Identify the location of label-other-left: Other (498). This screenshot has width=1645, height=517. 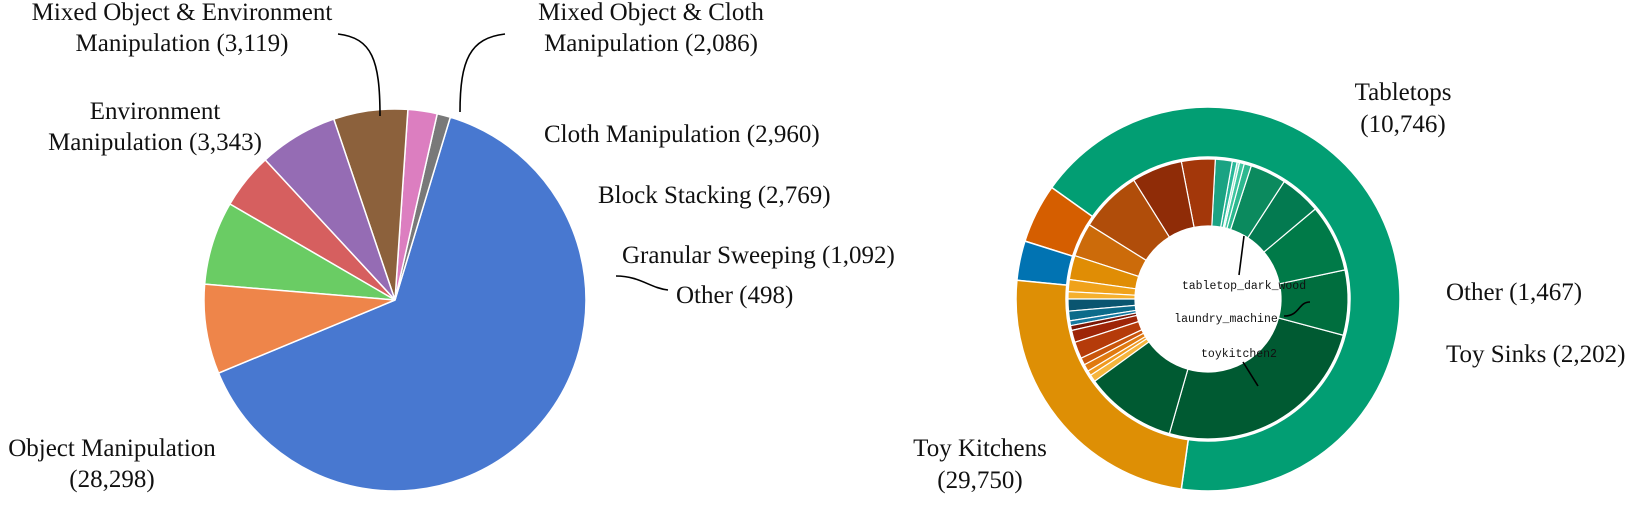
(734, 295).